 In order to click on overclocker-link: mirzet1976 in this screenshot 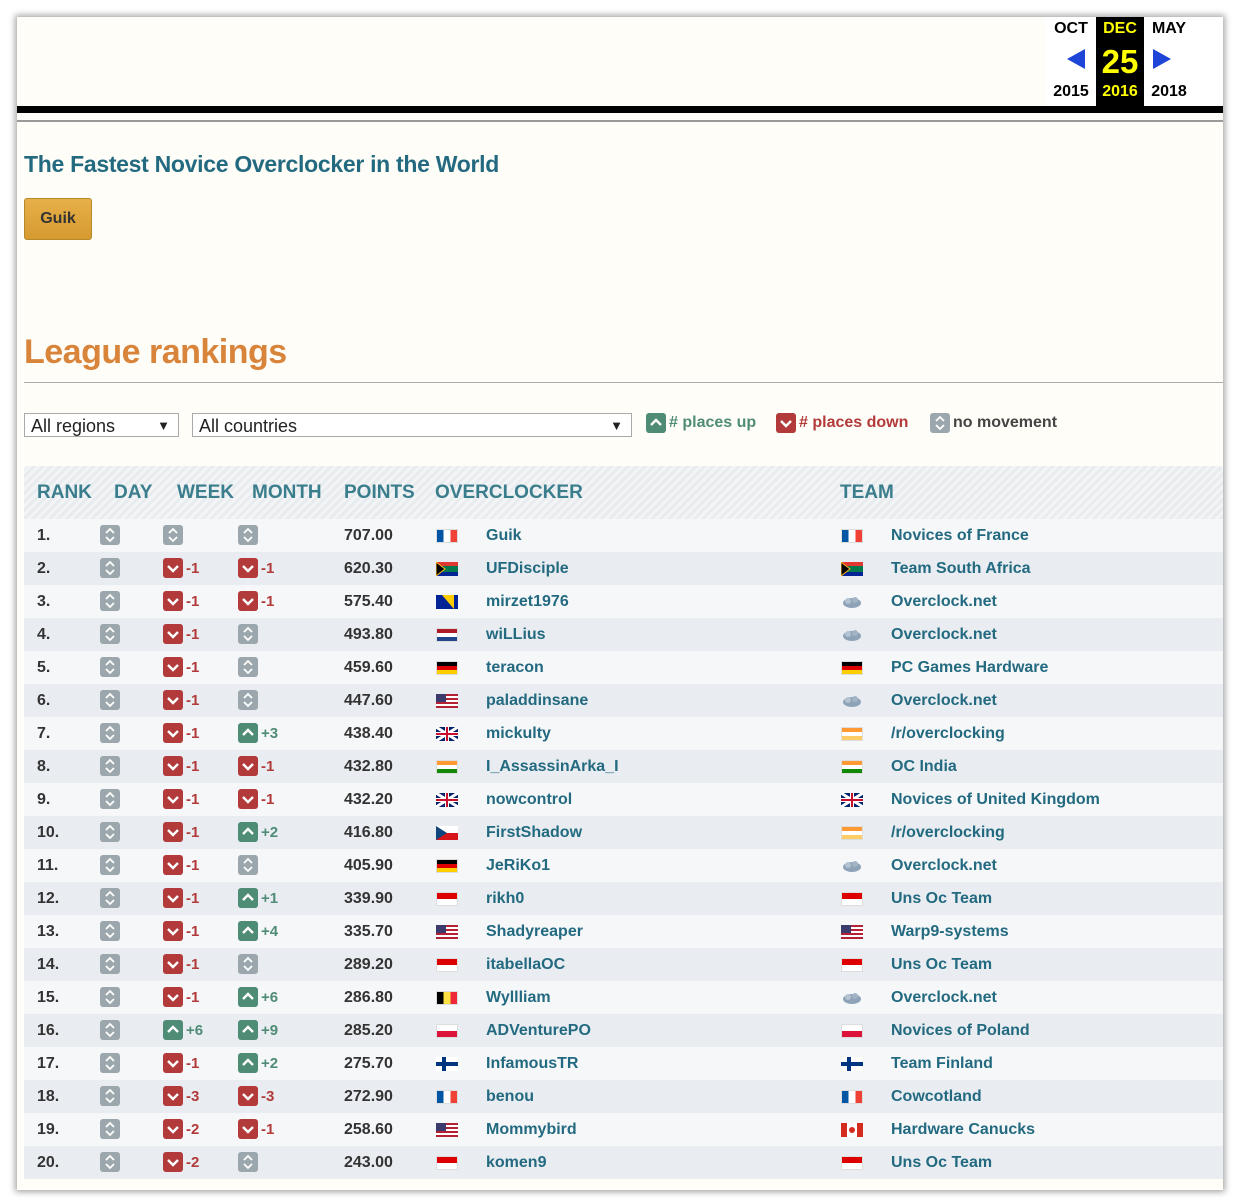, I will do `click(527, 601)`.